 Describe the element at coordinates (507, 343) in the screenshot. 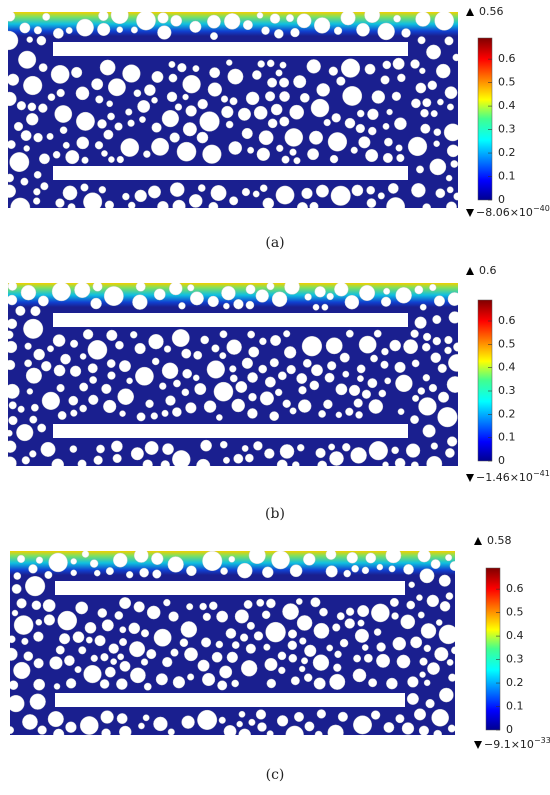

I see `colorbar-tick-label: 0.5` at that location.